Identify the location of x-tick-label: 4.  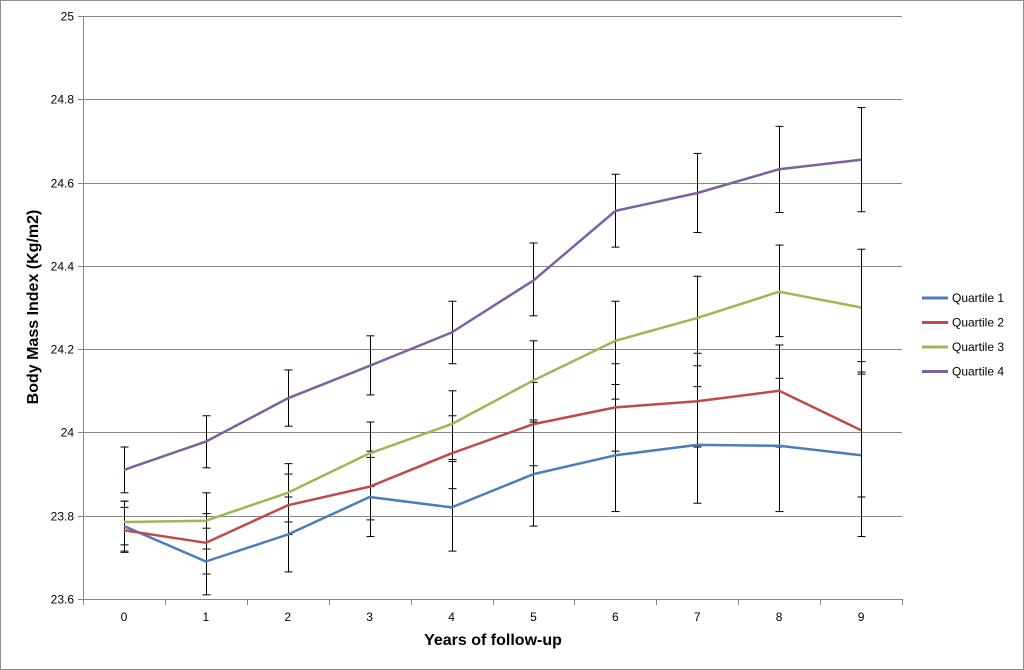
(451, 617).